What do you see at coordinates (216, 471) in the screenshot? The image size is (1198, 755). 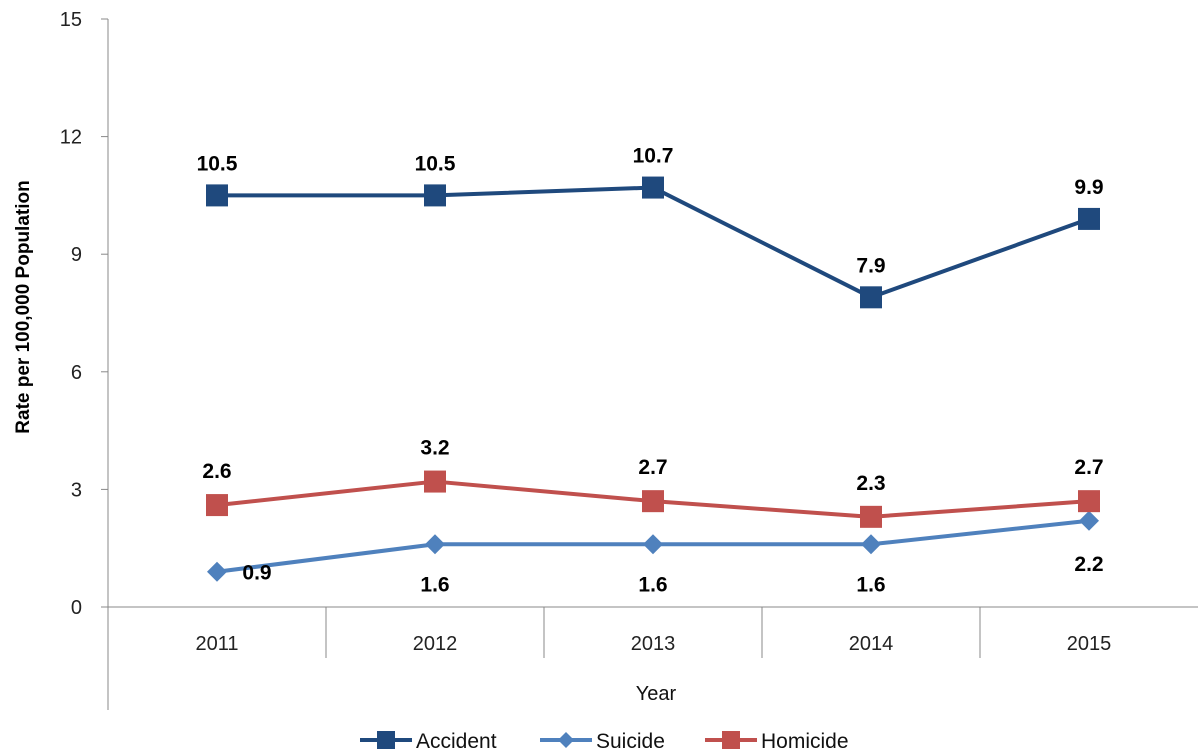 I see `homicide-data-label: 2.6` at bounding box center [216, 471].